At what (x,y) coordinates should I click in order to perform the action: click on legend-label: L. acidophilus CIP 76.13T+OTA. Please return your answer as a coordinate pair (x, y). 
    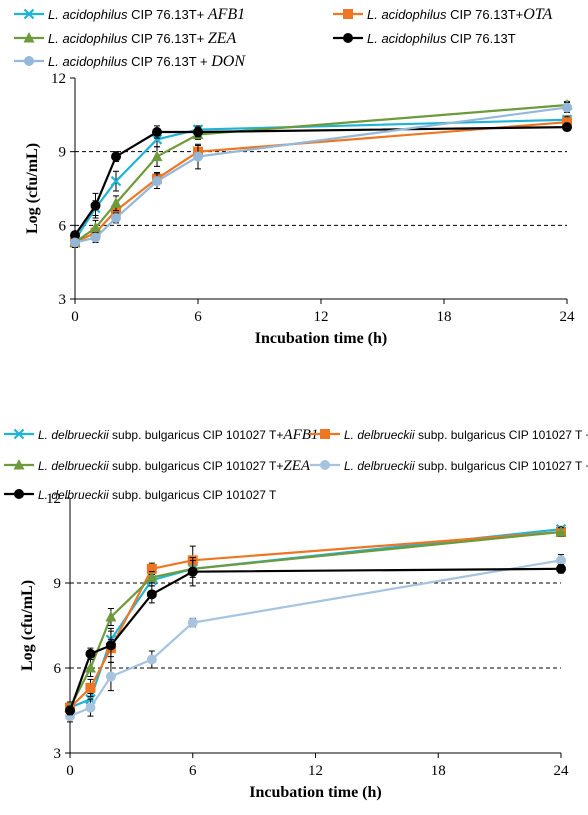
    Looking at the image, I should click on (460, 14).